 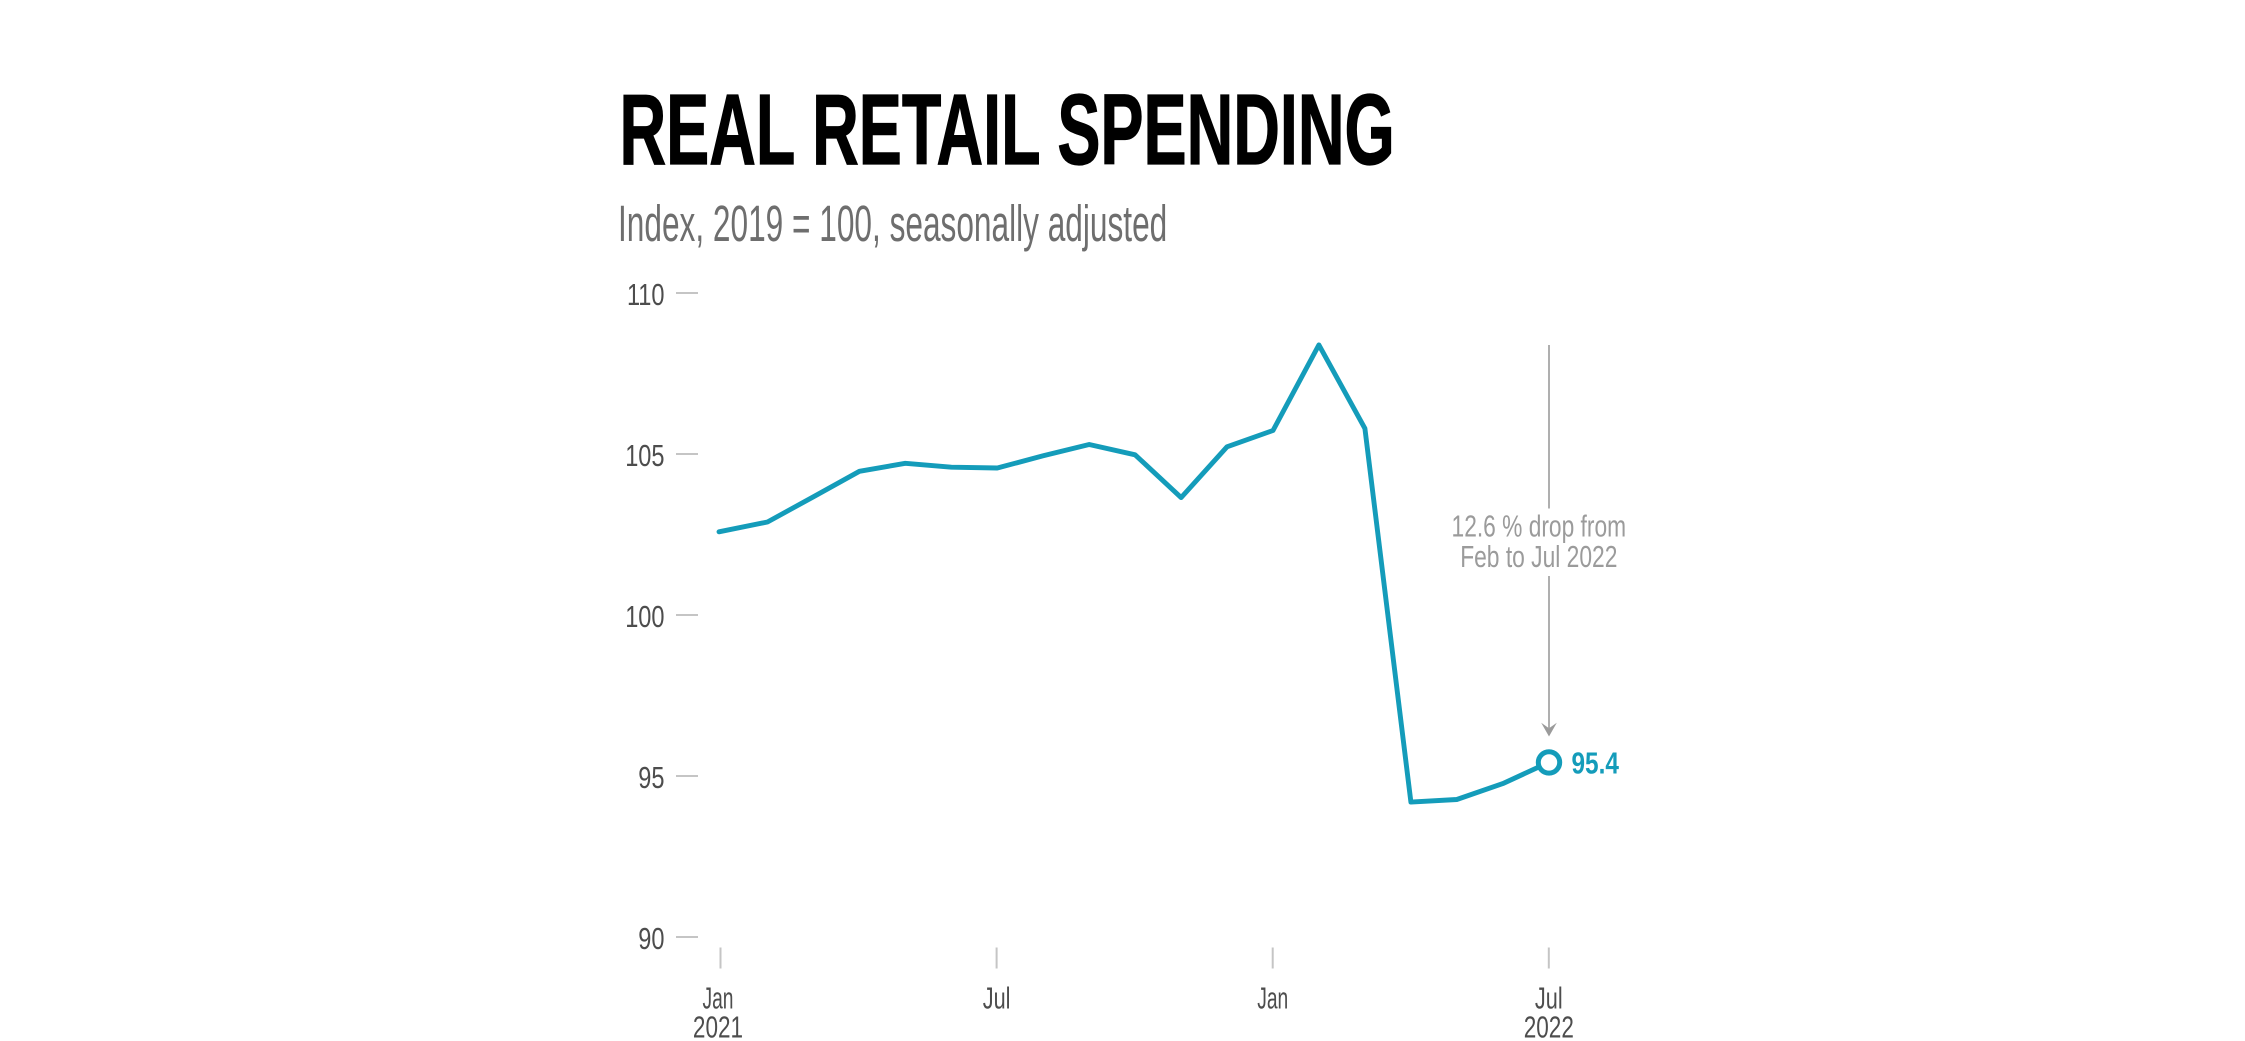 What do you see at coordinates (1539, 525) in the screenshot?
I see `svg-text: 12.6 % drop from` at bounding box center [1539, 525].